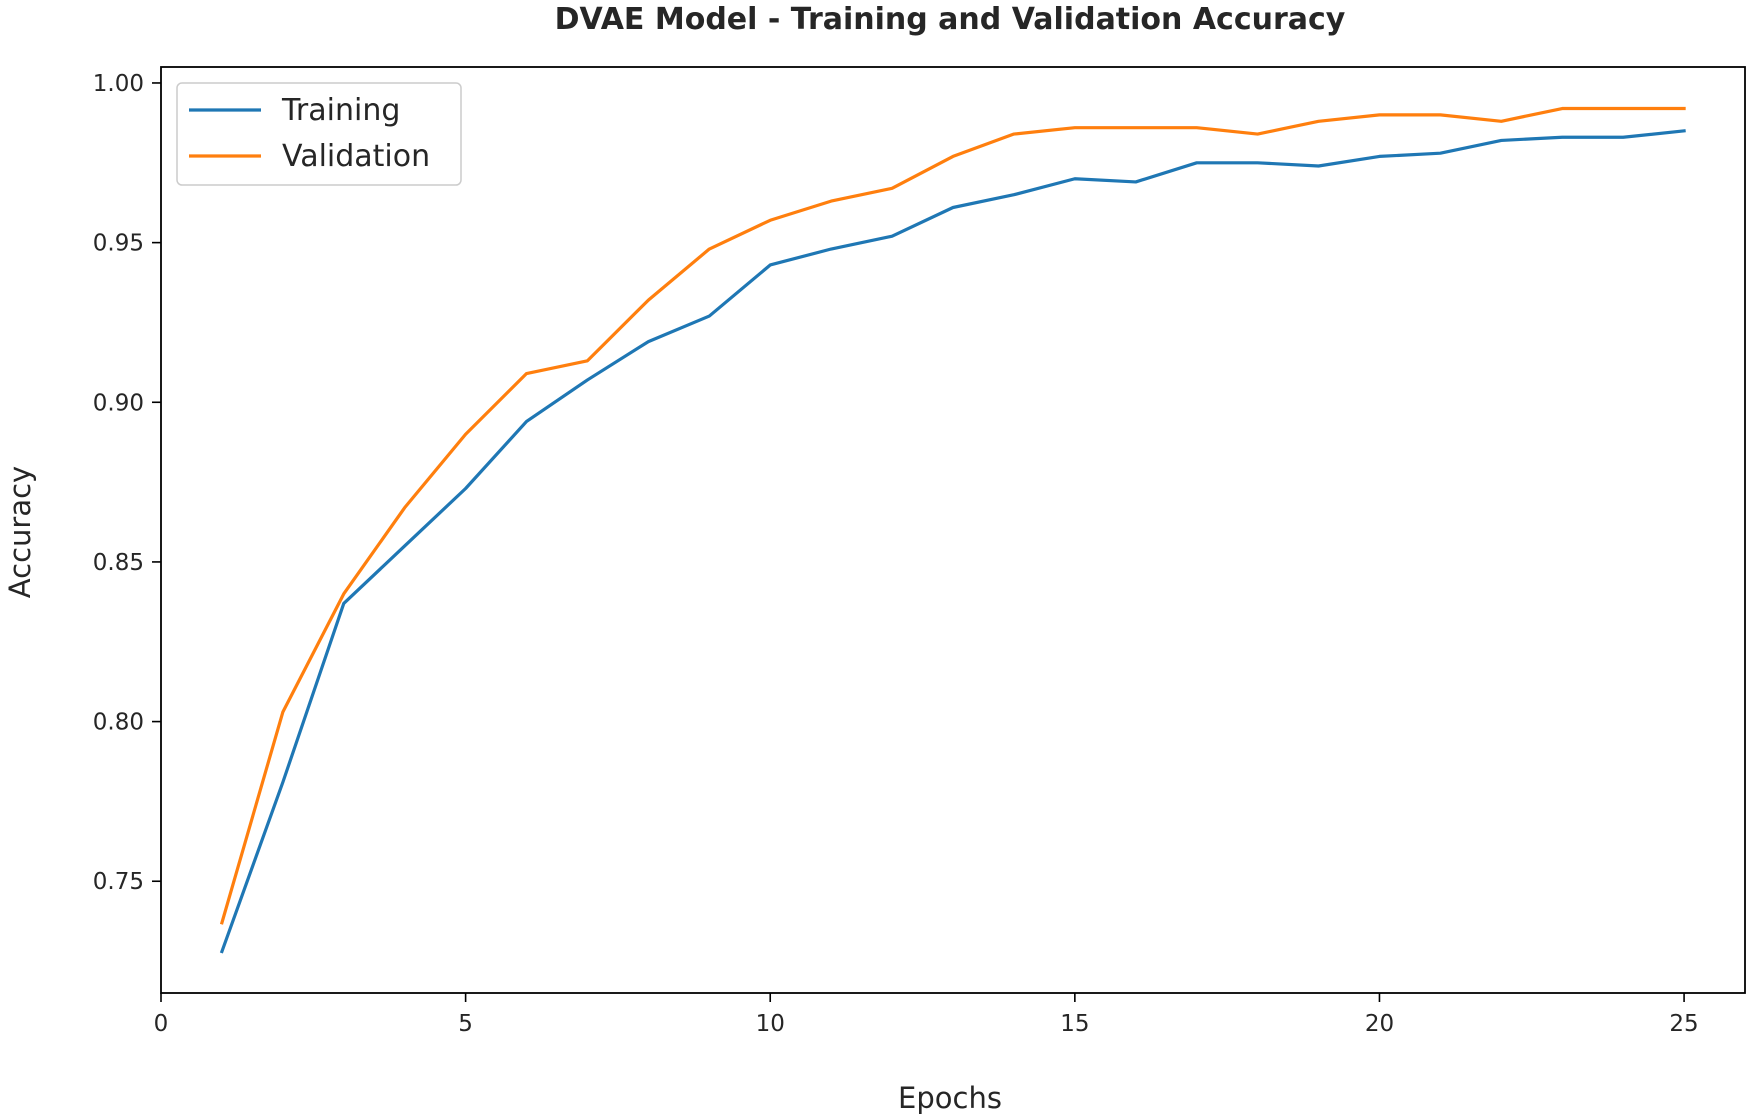 The image size is (1750, 1118). I want to click on y-tick-label: 0.75, so click(118, 882).